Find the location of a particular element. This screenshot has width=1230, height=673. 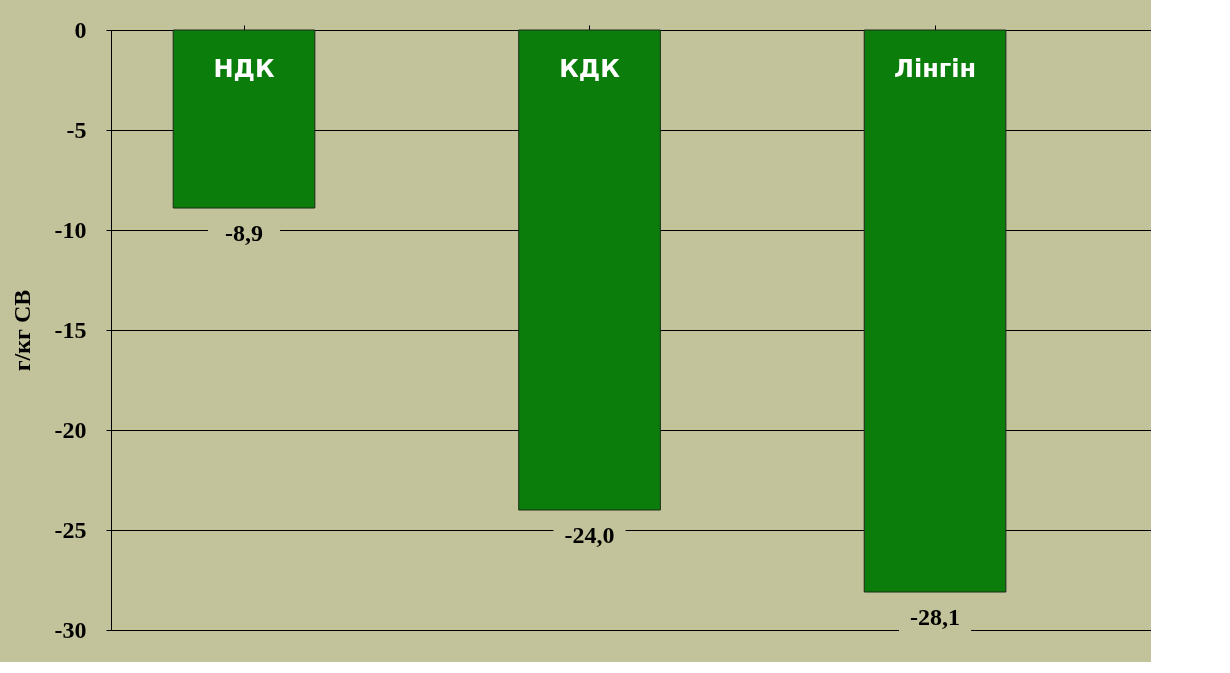

y-tick-label: -30 is located at coordinates (70, 629).